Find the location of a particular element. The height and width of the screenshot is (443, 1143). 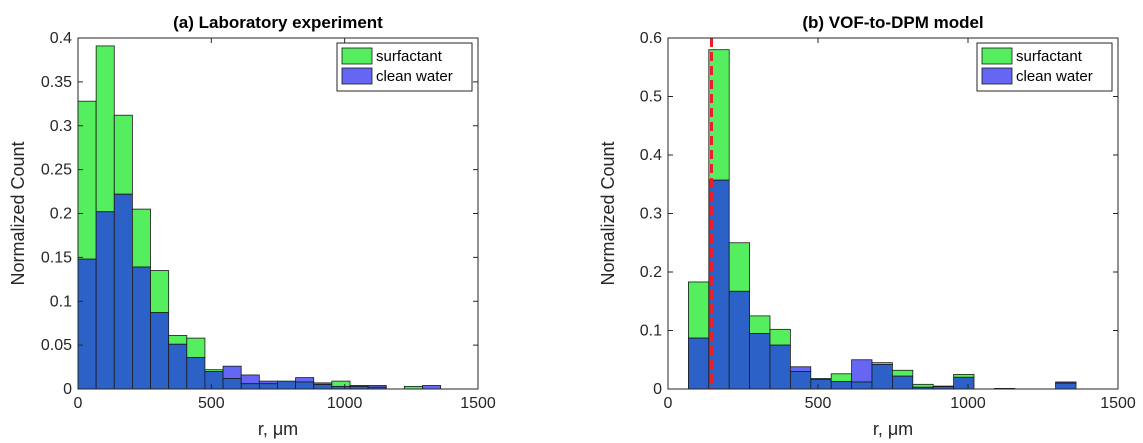

y-tick-label: 0.6 is located at coordinates (651, 38).